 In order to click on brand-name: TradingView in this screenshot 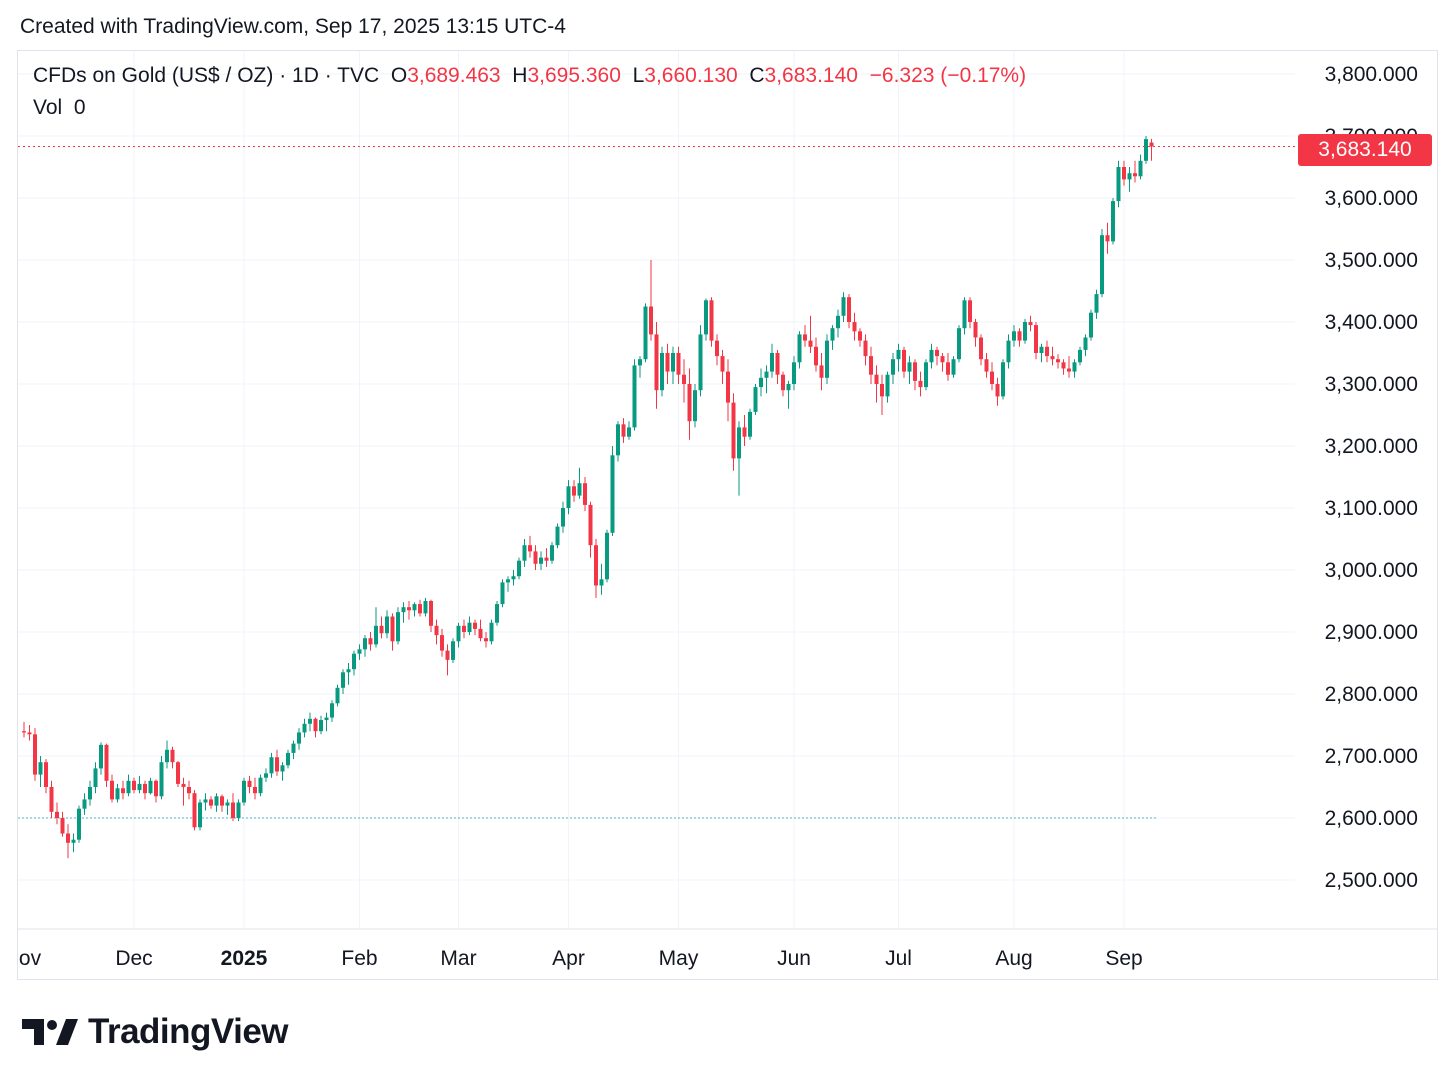, I will do `click(188, 1031)`.